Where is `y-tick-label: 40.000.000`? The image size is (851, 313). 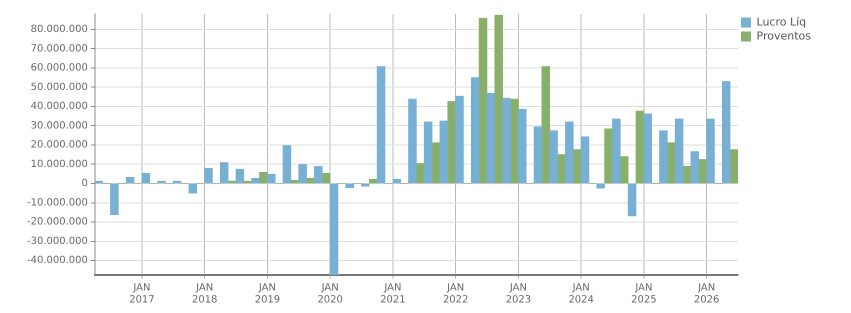 y-tick-label: 40.000.000 is located at coordinates (59, 106).